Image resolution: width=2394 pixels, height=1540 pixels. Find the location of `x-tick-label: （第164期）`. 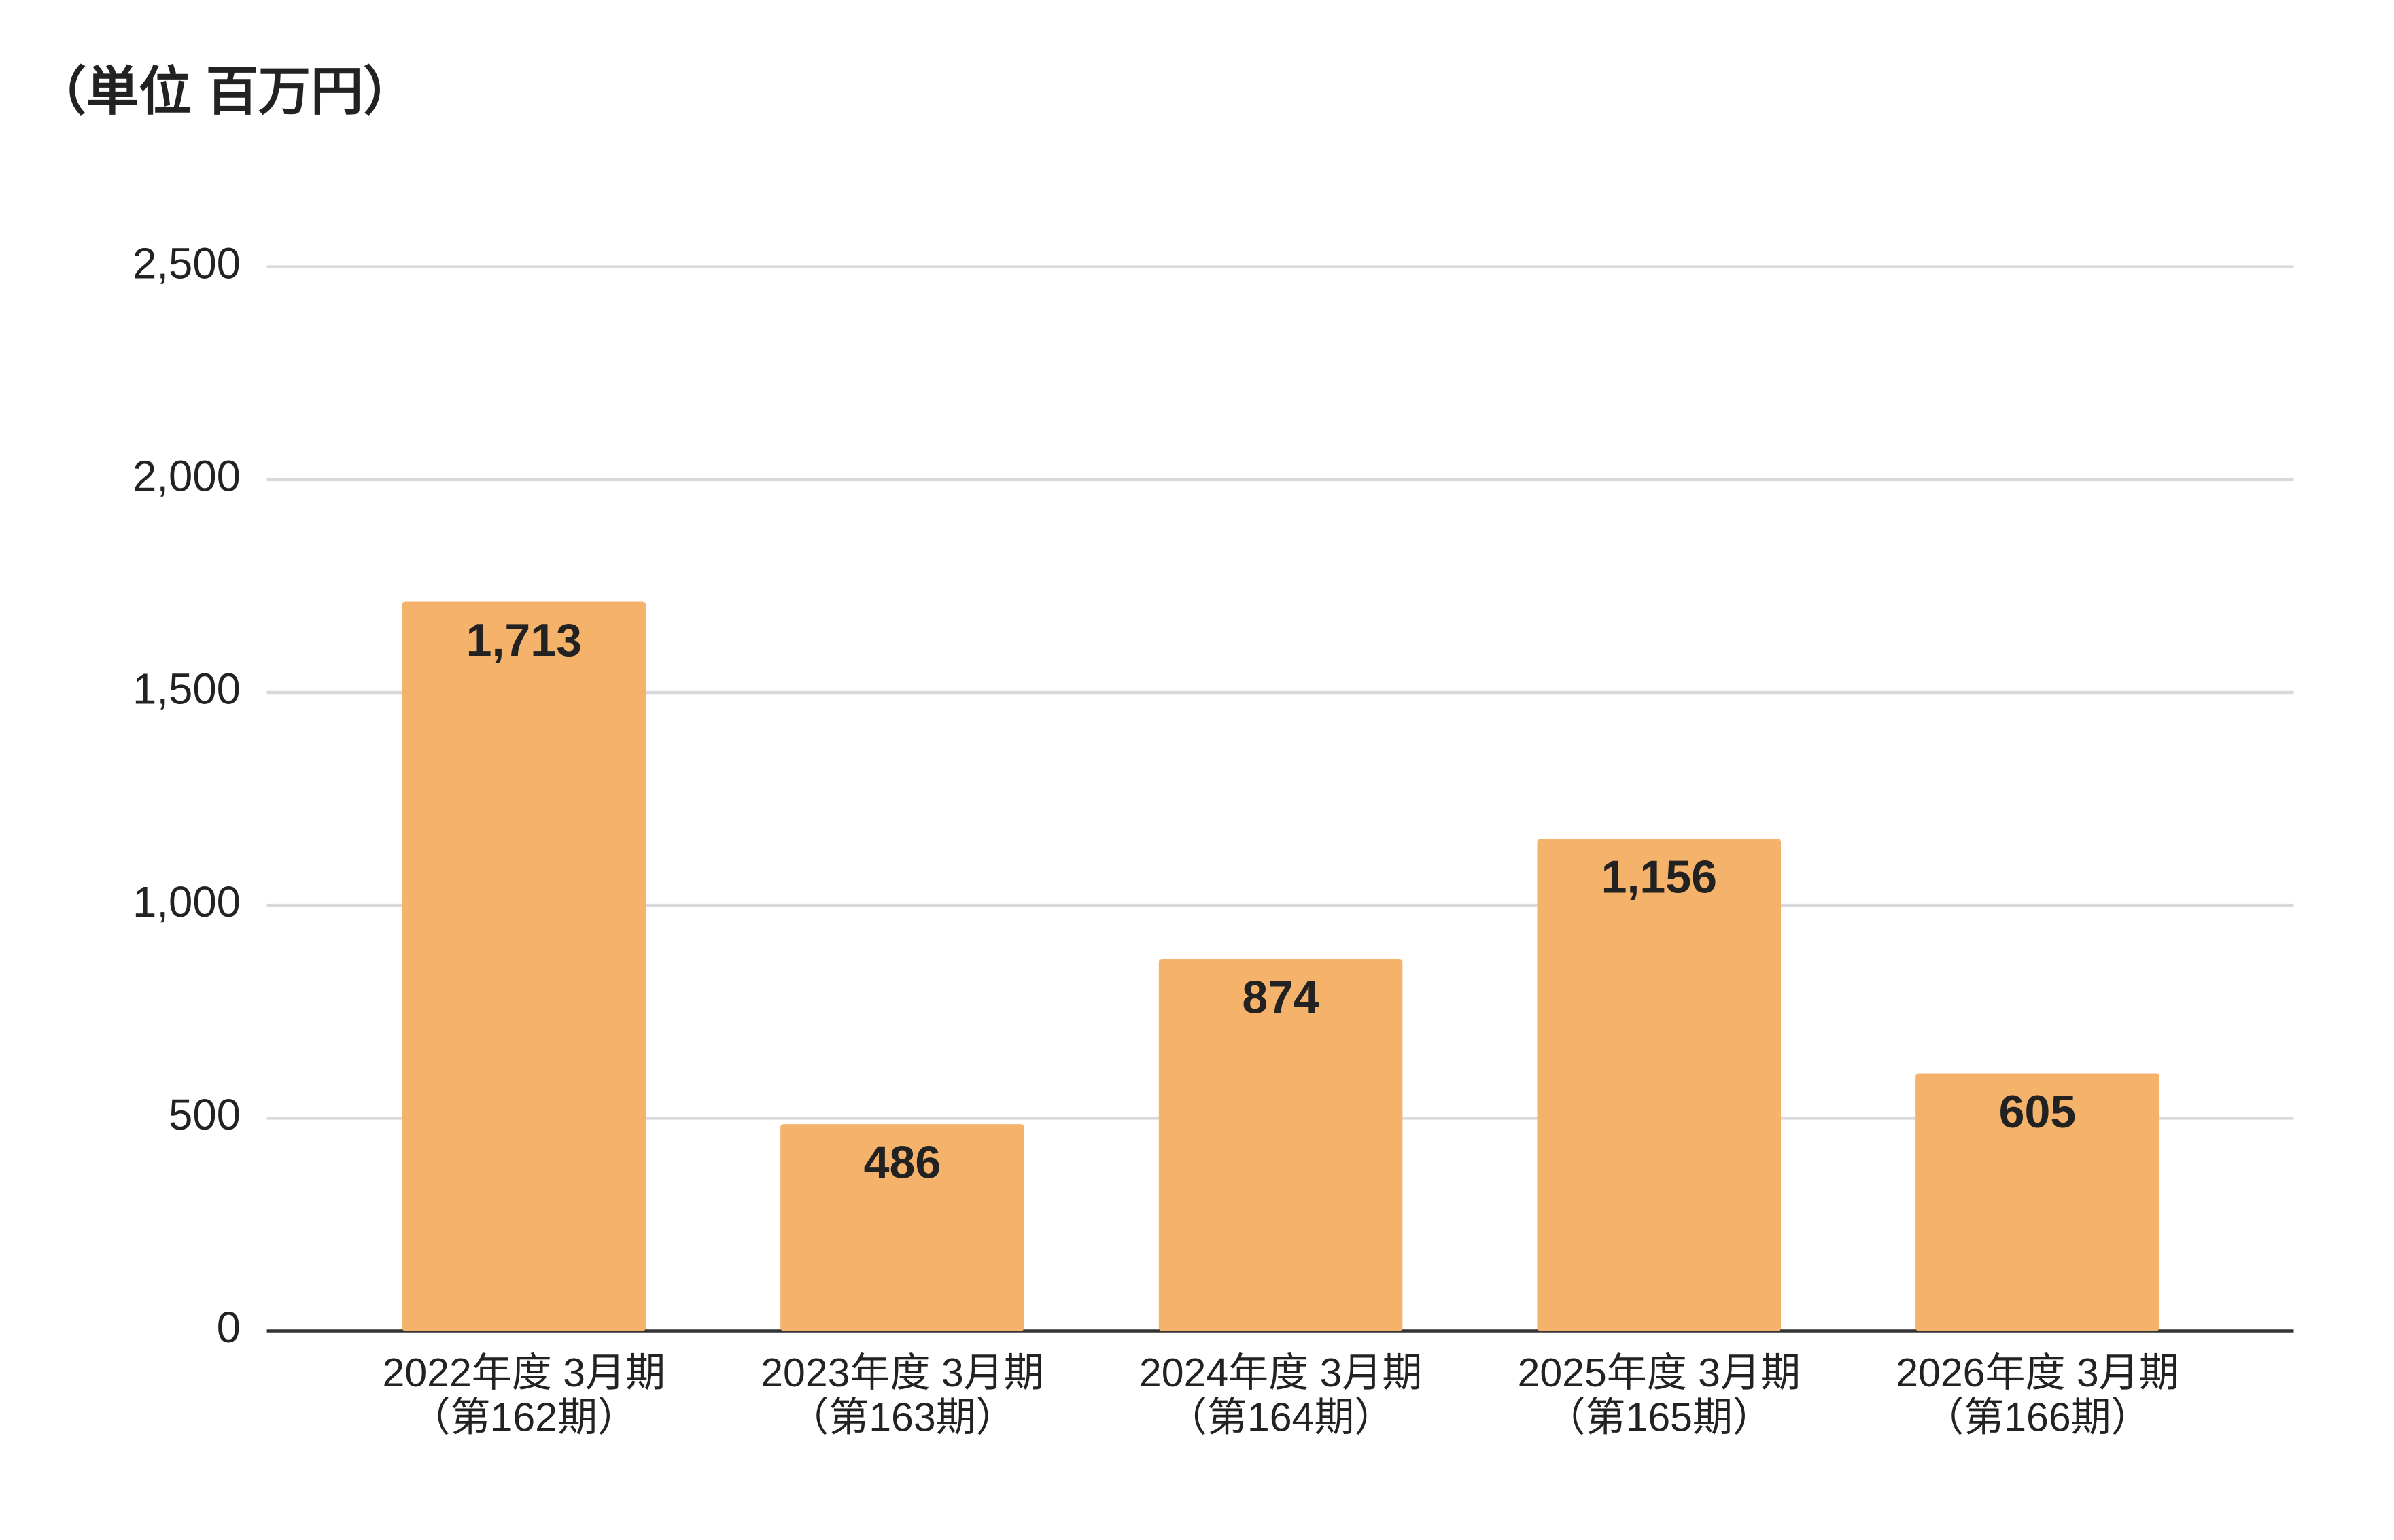

x-tick-label: （第164期） is located at coordinates (1280, 1417).